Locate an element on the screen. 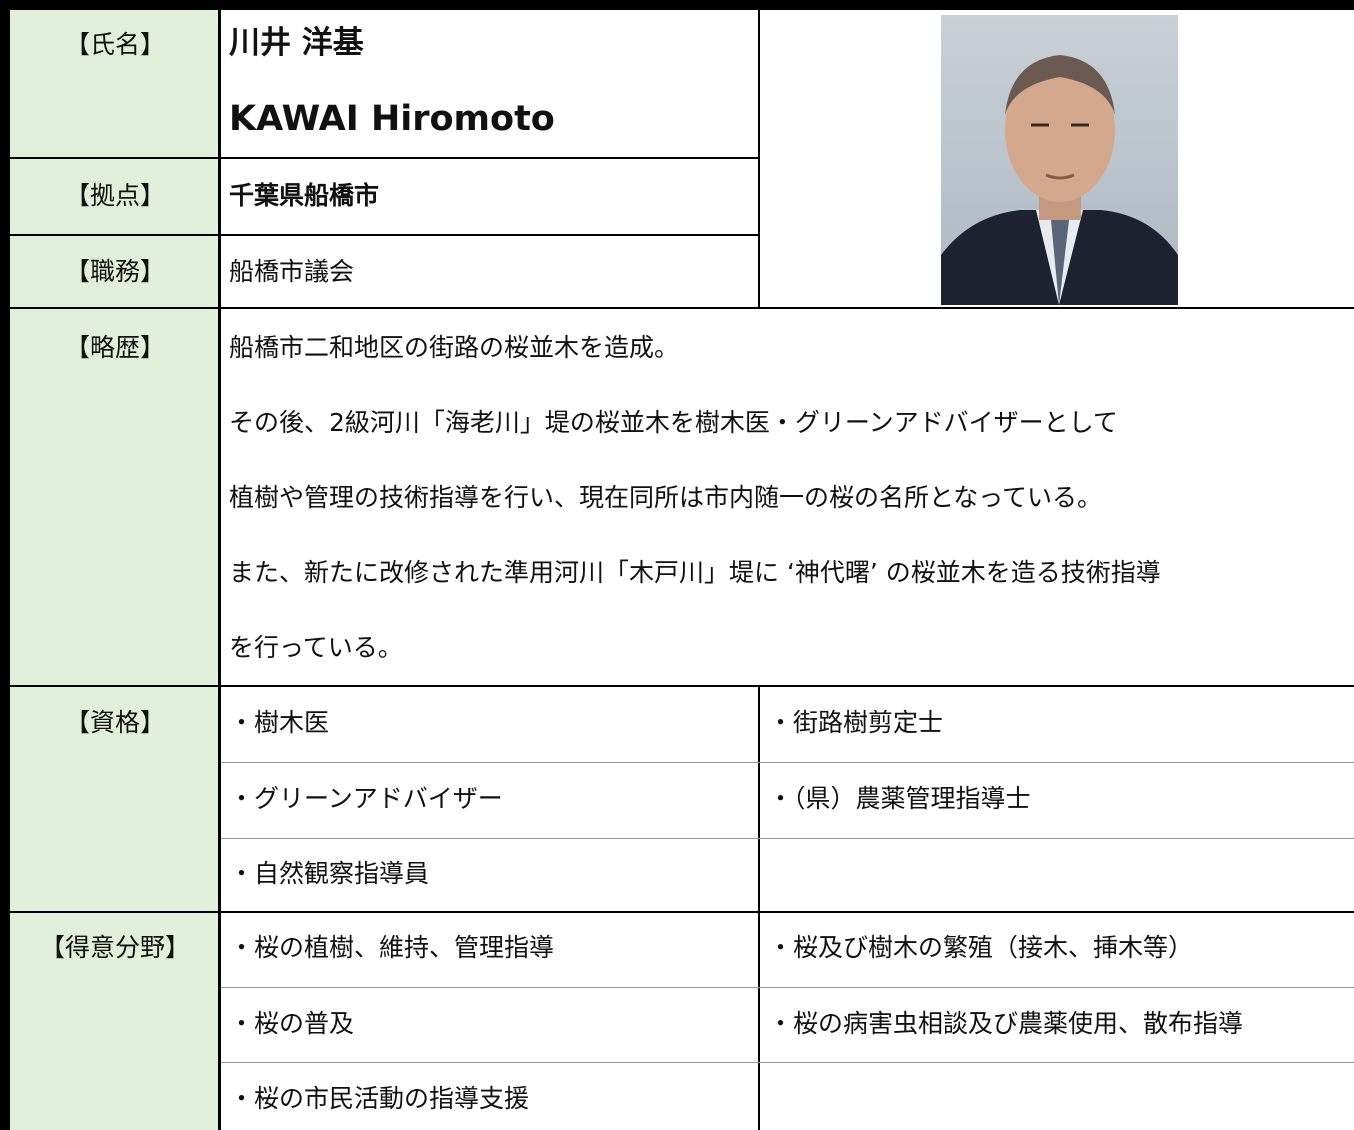 The width and height of the screenshot is (1354, 1130). qualification: ・（県）農薬管理指導士 is located at coordinates (899, 798).